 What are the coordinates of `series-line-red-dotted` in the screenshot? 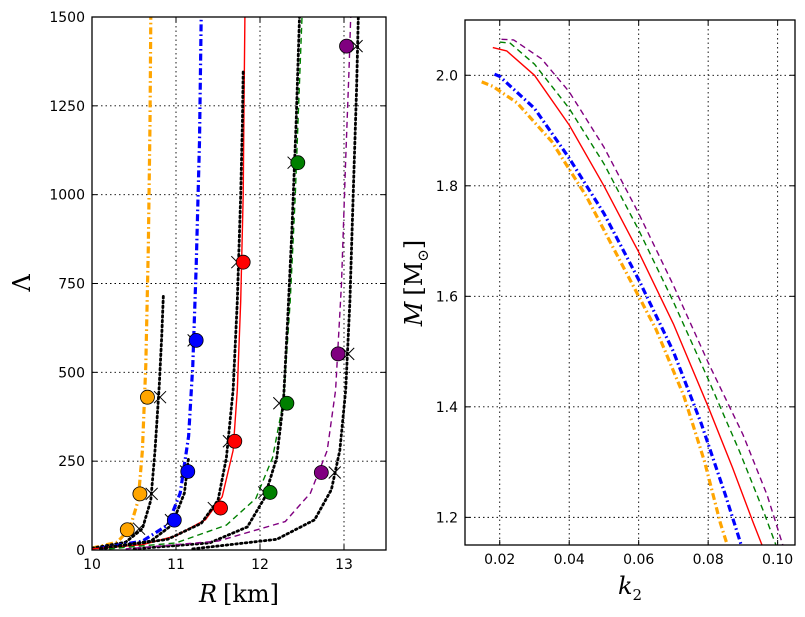 It's located at (172, 309).